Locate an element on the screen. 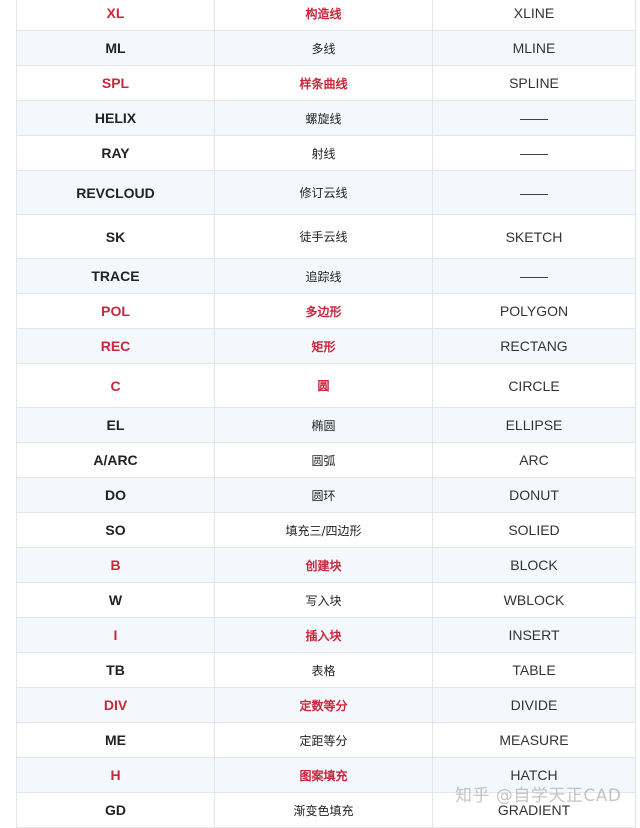 The height and width of the screenshot is (828, 640). command-name-cell: 样条曲线 is located at coordinates (323, 83).